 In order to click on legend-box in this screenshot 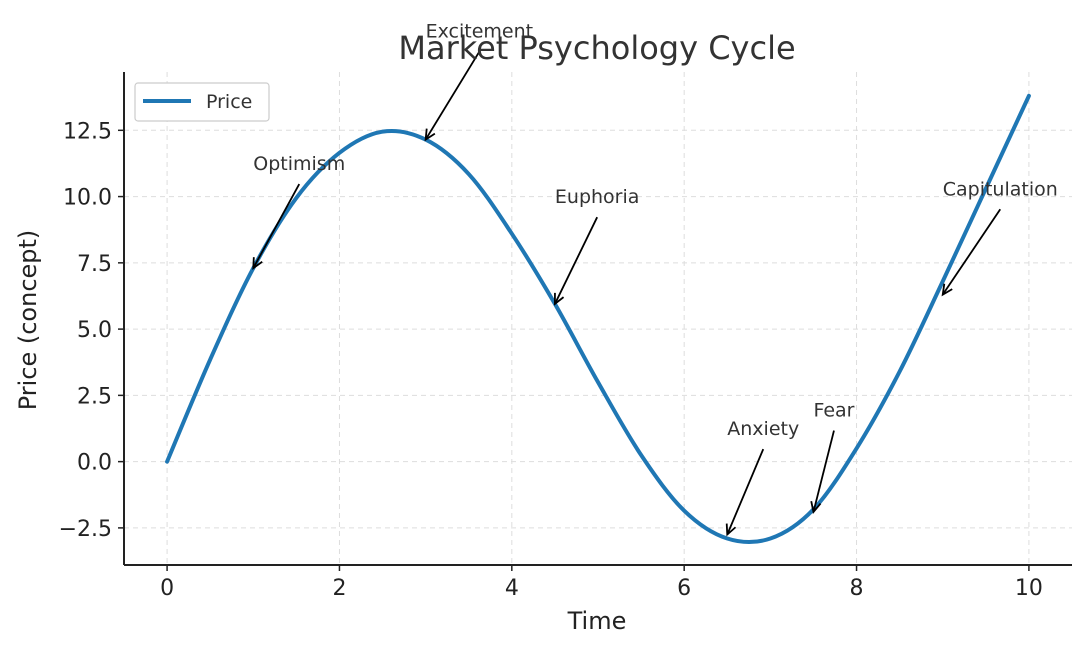, I will do `click(202, 102)`.